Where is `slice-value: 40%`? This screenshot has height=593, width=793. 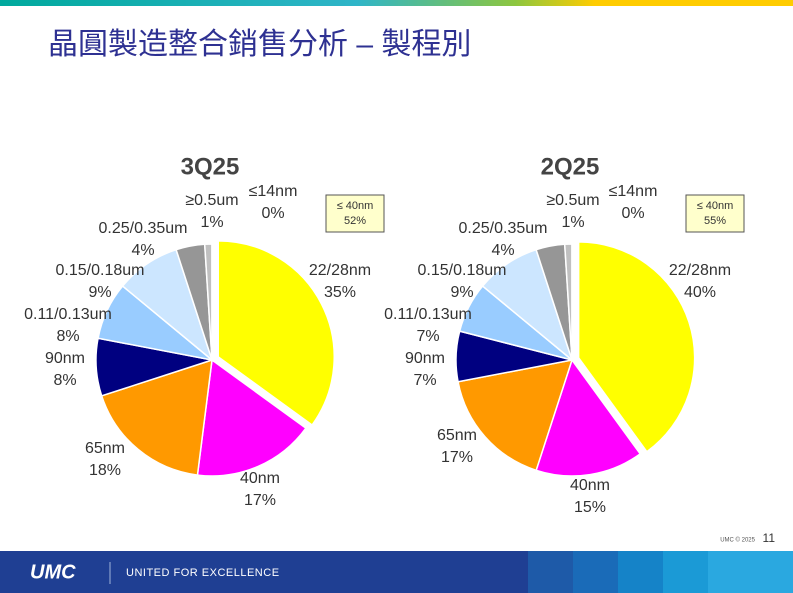 slice-value: 40% is located at coordinates (700, 292).